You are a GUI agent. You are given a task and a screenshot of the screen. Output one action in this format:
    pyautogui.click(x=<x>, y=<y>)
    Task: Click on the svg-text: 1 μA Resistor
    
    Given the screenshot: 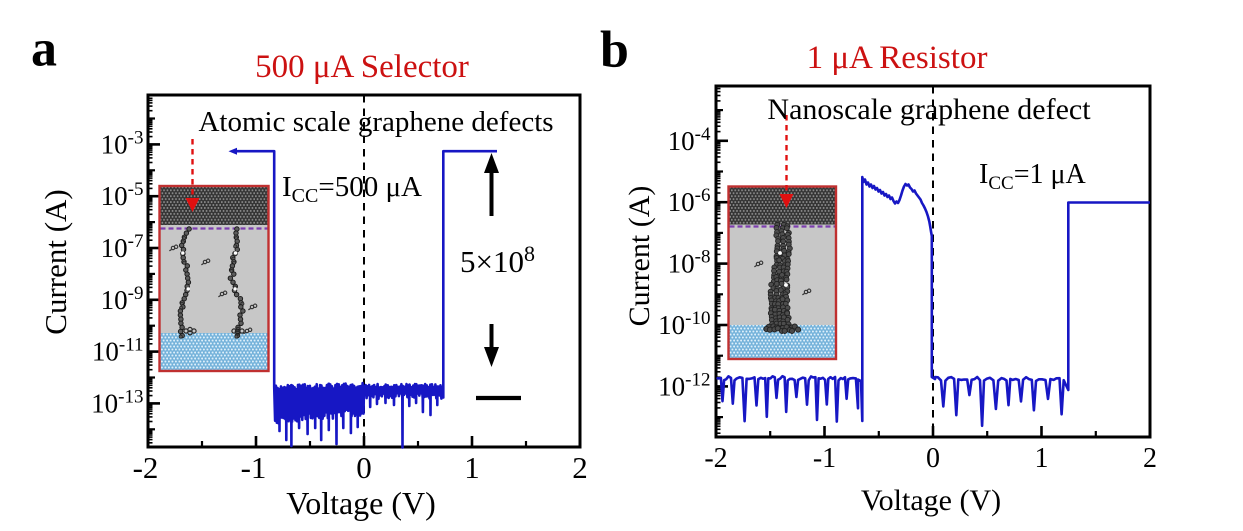 What is the action you would take?
    pyautogui.click(x=897, y=58)
    